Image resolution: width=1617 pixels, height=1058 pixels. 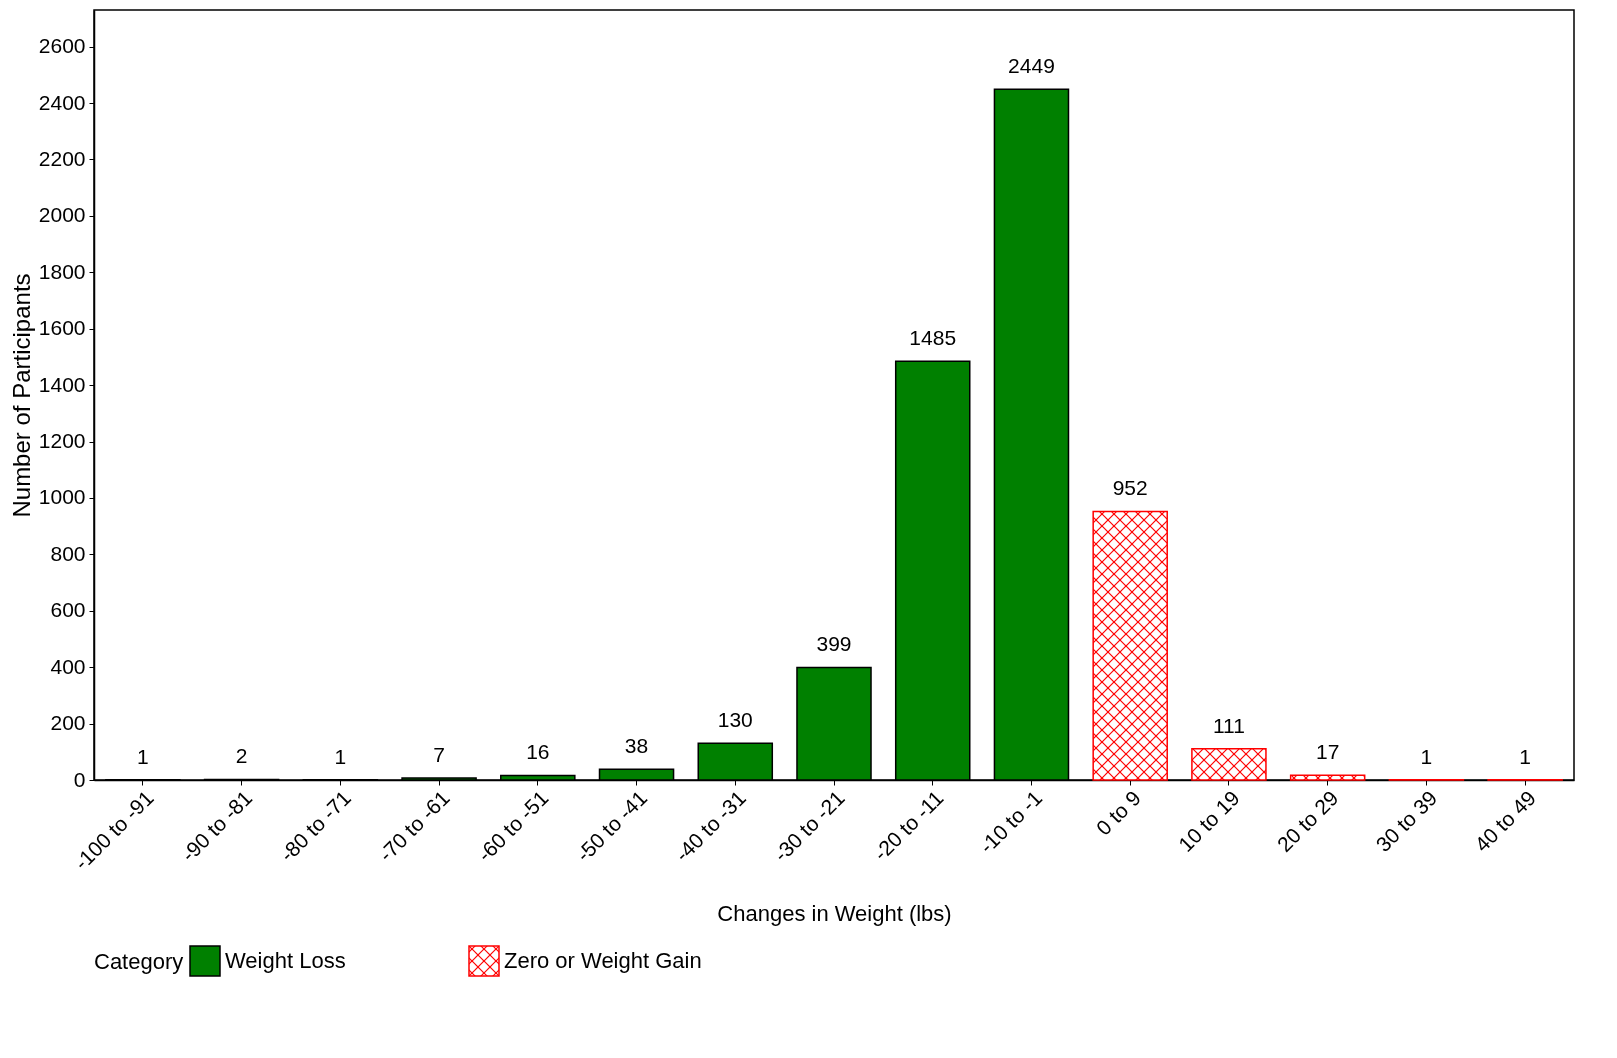 I want to click on y-tick-label: 400, so click(x=68, y=666).